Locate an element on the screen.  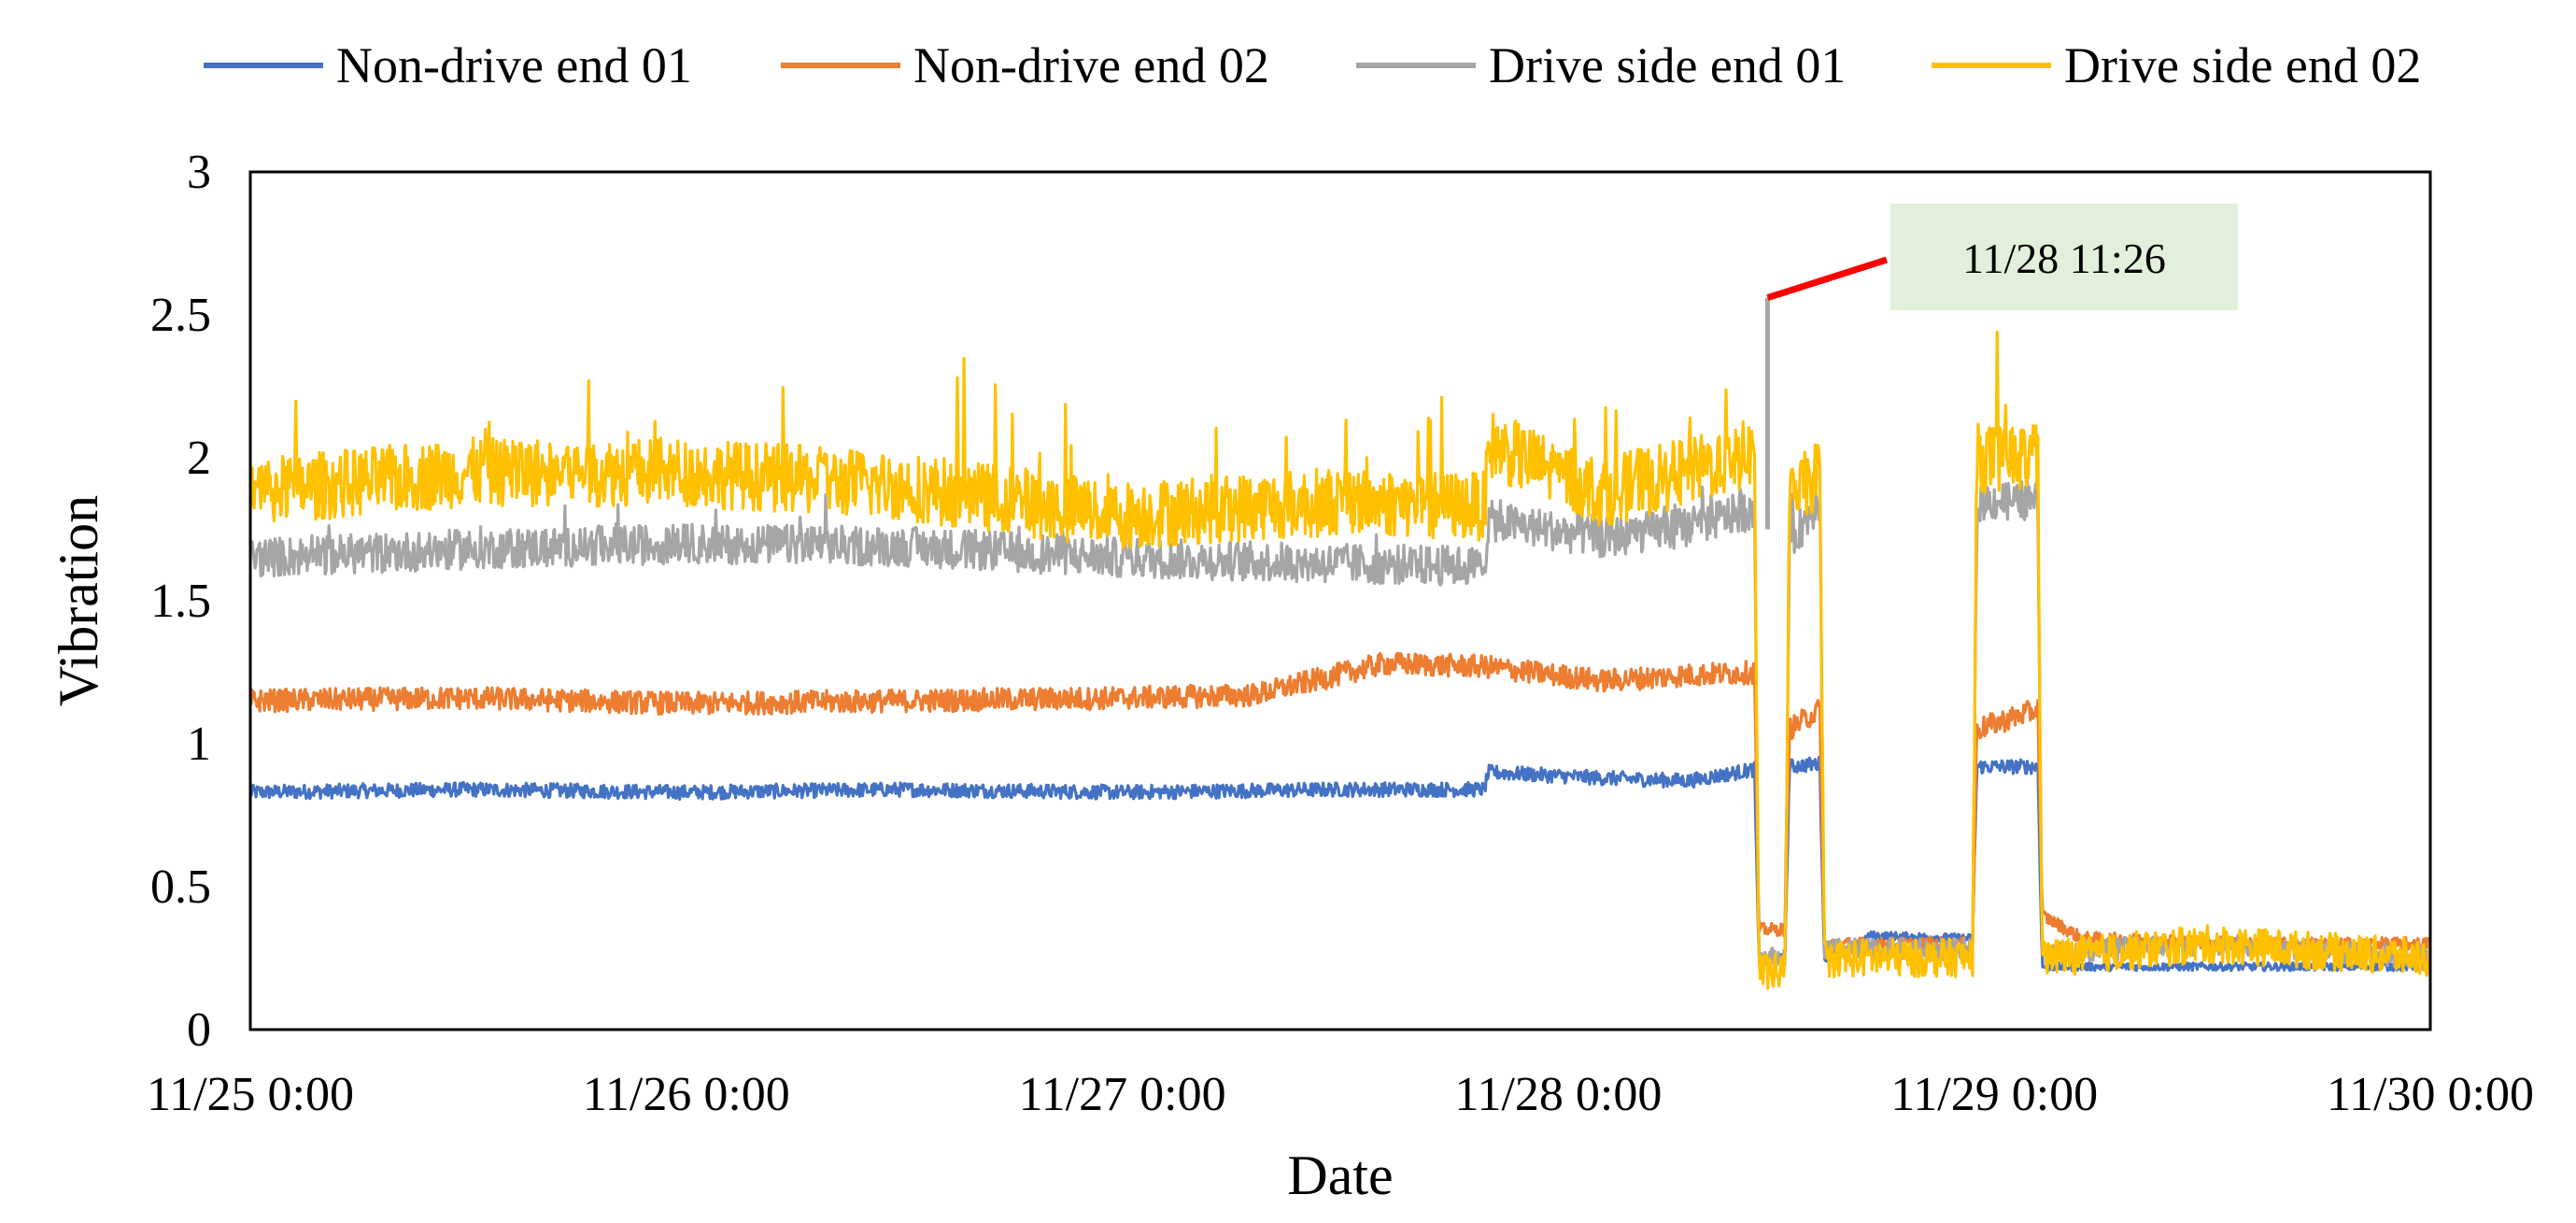
peak-annotation: 11/28 11:26 is located at coordinates (2002, 257).